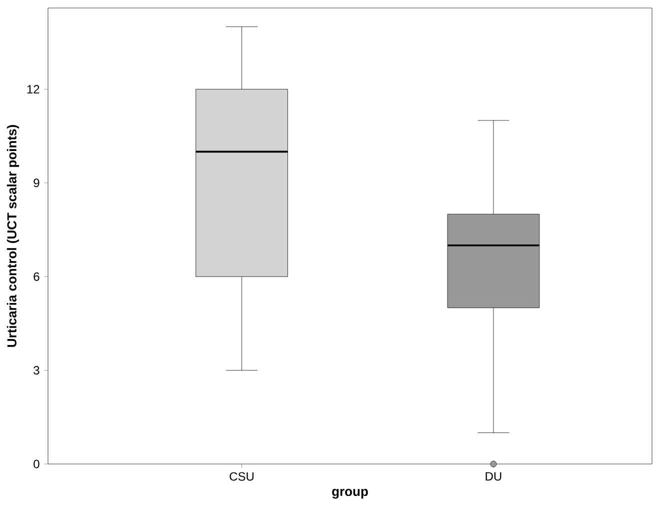  Describe the element at coordinates (37, 464) in the screenshot. I see `y-tick-label: 0` at that location.